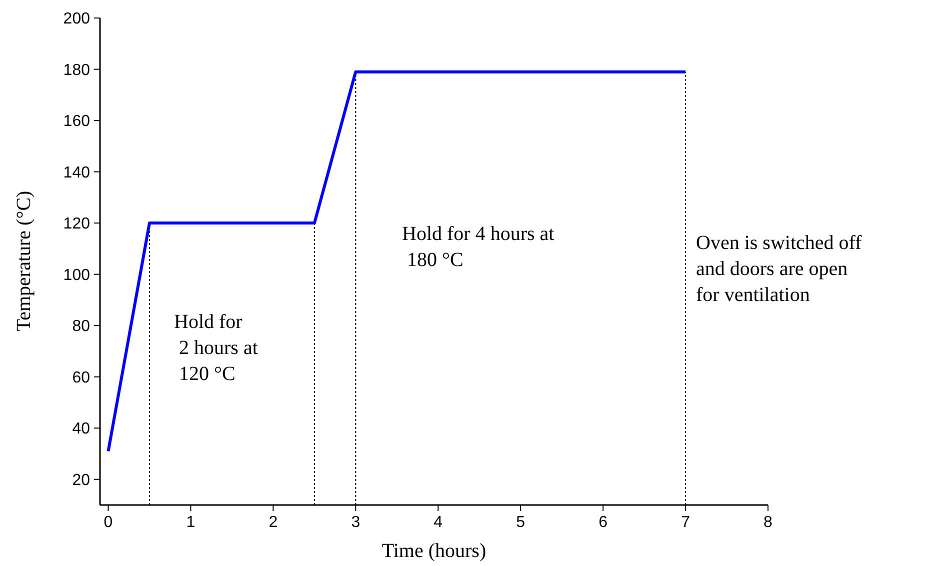 The image size is (931, 566). What do you see at coordinates (76, 70) in the screenshot?
I see `y-tick-label: 180` at bounding box center [76, 70].